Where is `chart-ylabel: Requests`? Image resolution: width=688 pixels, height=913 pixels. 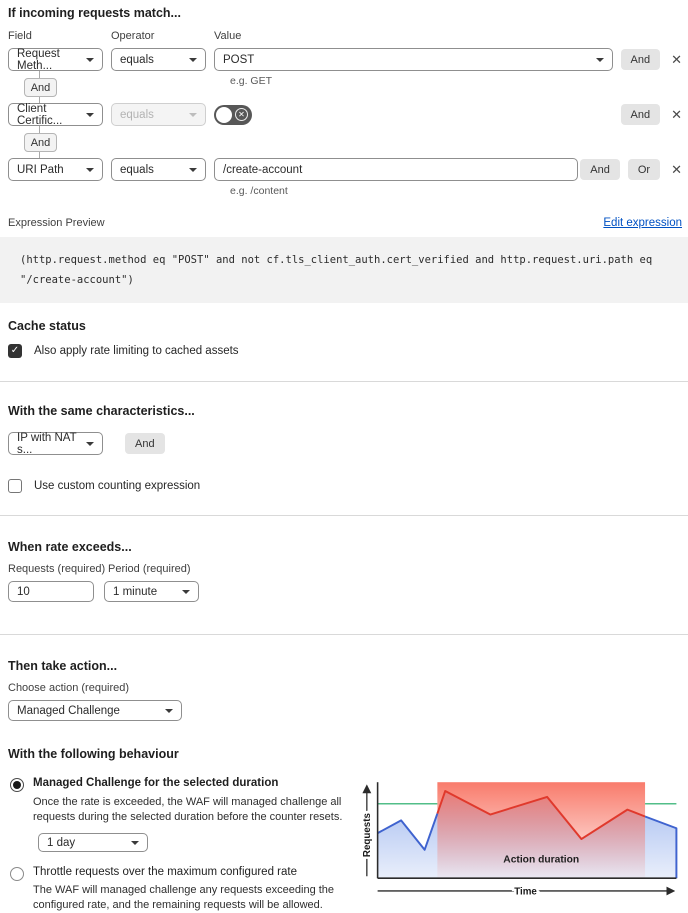
chart-ylabel: Requests is located at coordinates (366, 835).